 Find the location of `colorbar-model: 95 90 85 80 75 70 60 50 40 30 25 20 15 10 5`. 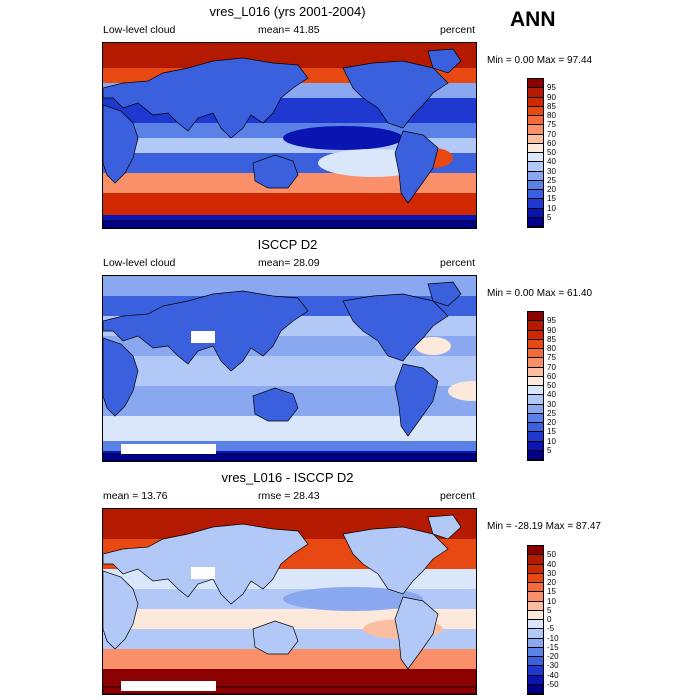

colorbar-model: 95 90 85 80 75 70 60 50 40 30 25 20 15 10 5 is located at coordinates (541, 153).